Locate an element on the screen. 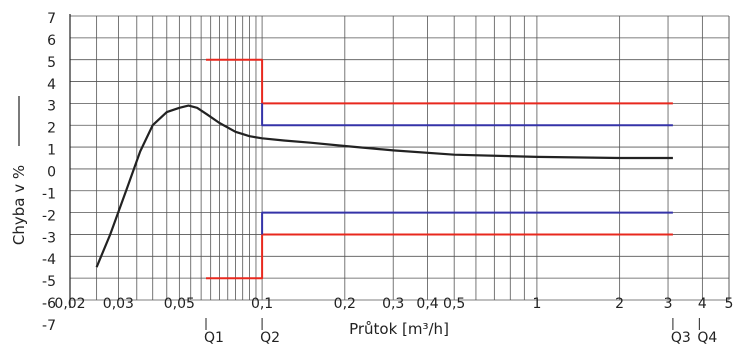 The width and height of the screenshot is (739, 347). y-tick-label: 2 is located at coordinates (51, 129).